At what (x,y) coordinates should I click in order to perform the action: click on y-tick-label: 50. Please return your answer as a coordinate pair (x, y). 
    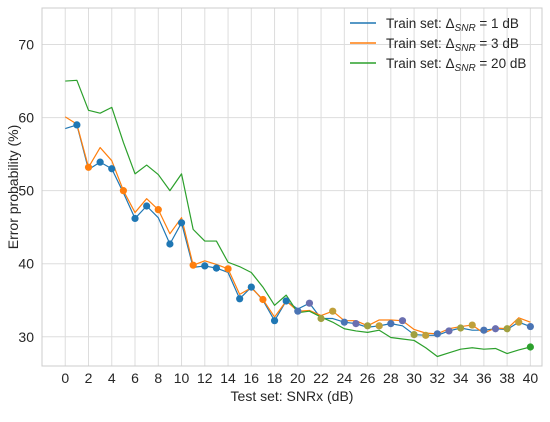
    Looking at the image, I should click on (26, 191).